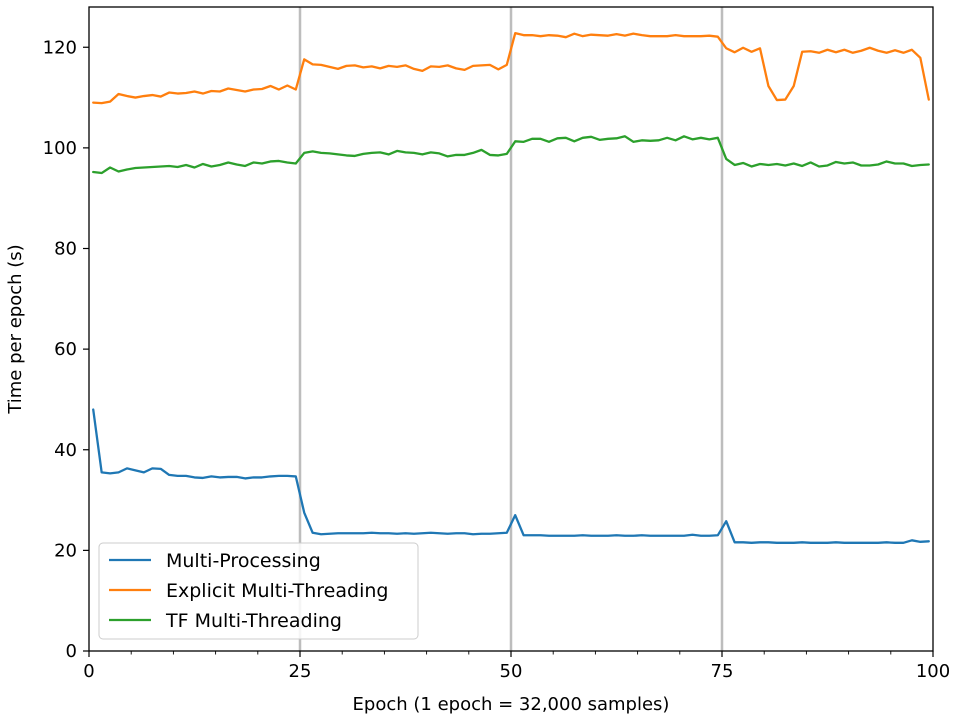  Describe the element at coordinates (60, 47) in the screenshot. I see `y-tick-label-6: 120` at that location.